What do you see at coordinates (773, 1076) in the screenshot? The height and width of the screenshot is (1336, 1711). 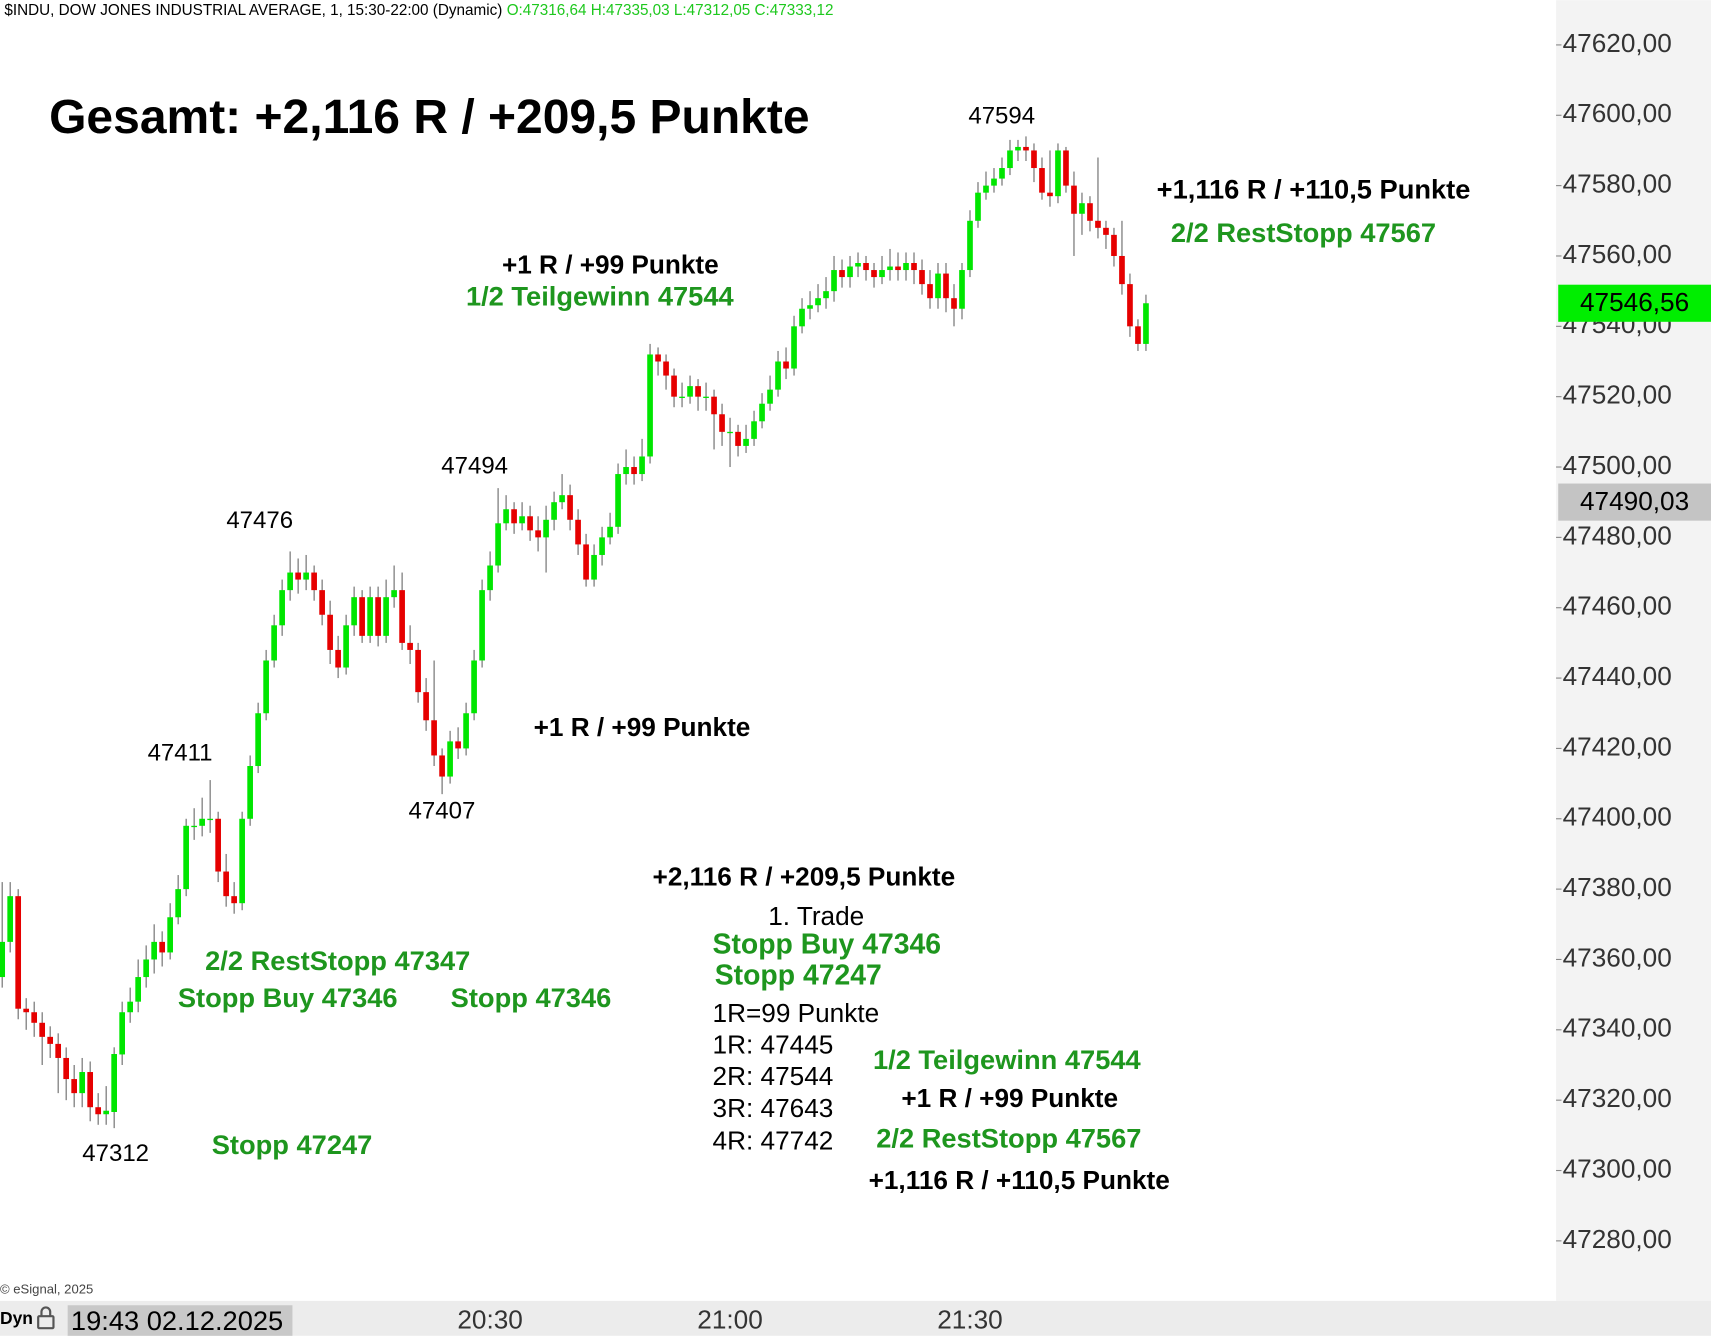 I see `annotation: 2R: 47544` at bounding box center [773, 1076].